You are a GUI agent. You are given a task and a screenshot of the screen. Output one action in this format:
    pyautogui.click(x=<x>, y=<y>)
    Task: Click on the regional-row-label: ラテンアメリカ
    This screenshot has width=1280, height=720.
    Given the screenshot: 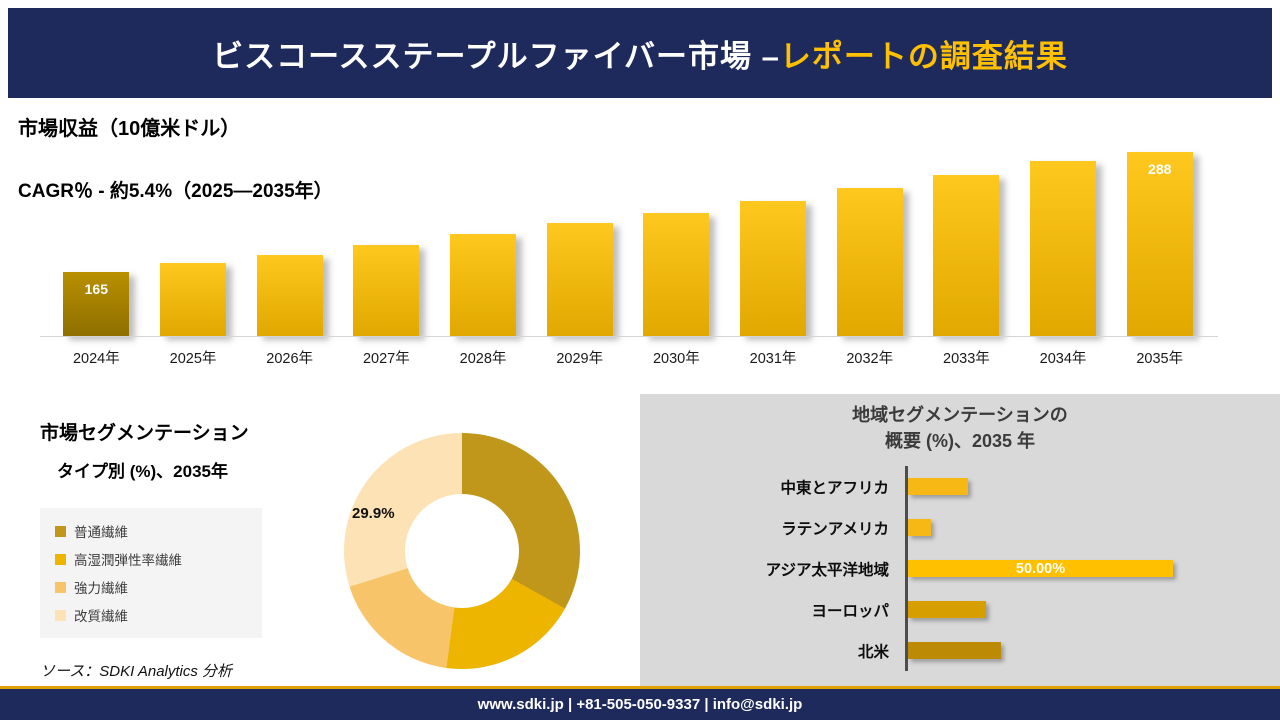 What is the action you would take?
    pyautogui.click(x=835, y=529)
    